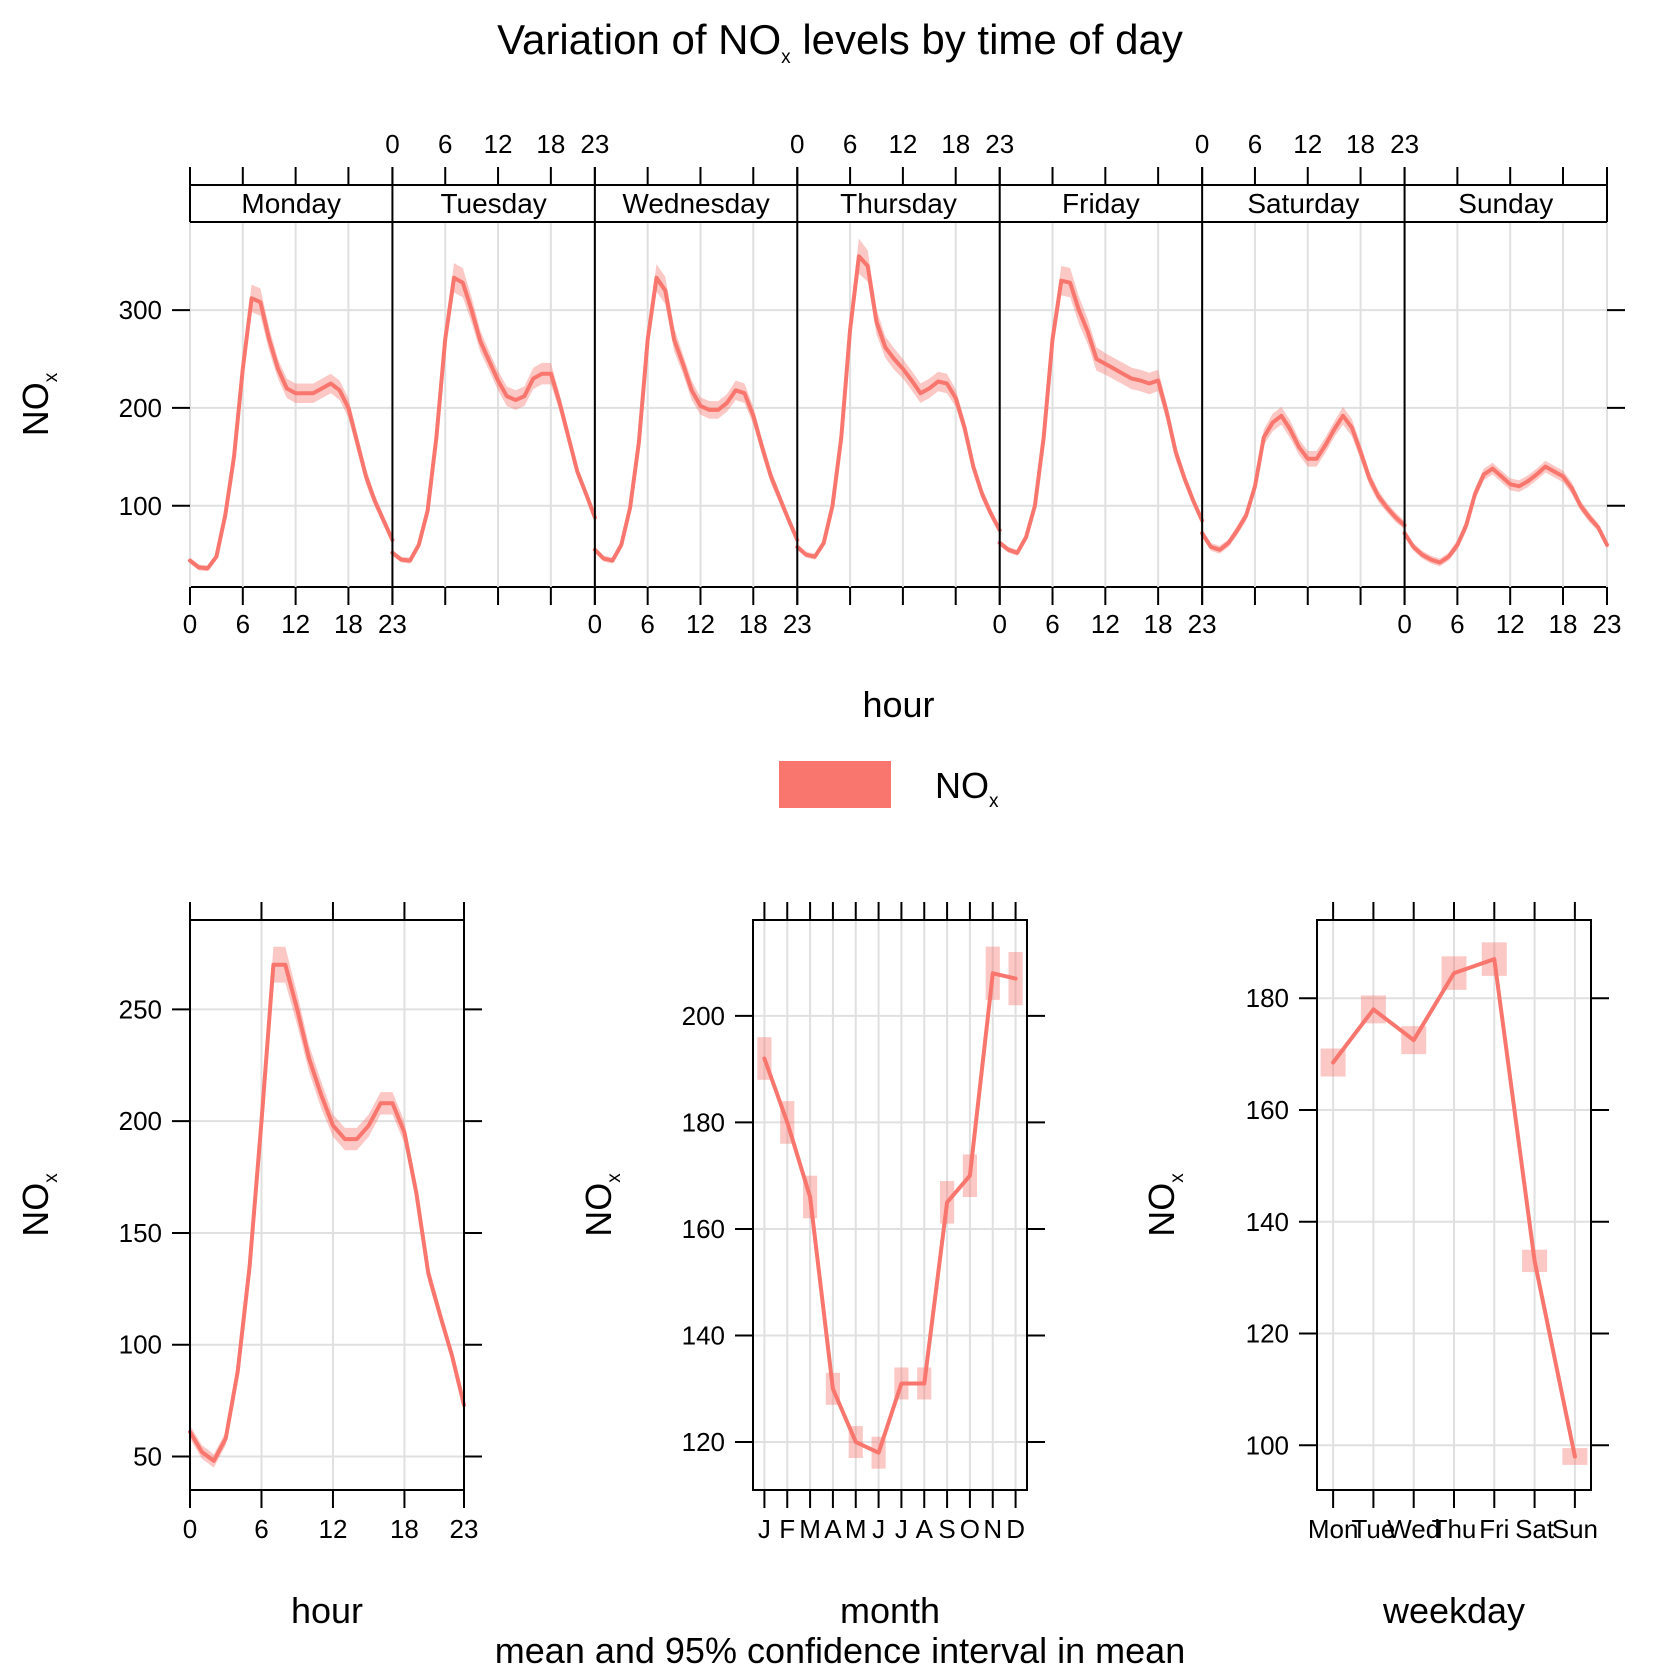  I want to click on legend: NOx, so click(889, 786).